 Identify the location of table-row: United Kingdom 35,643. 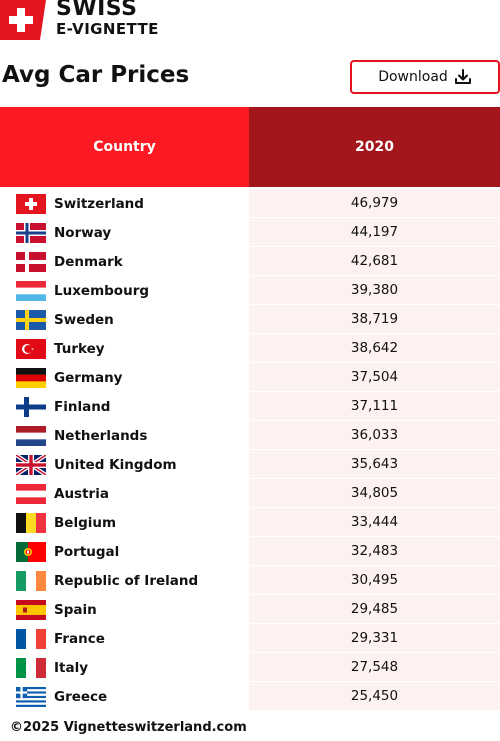
(250, 464).